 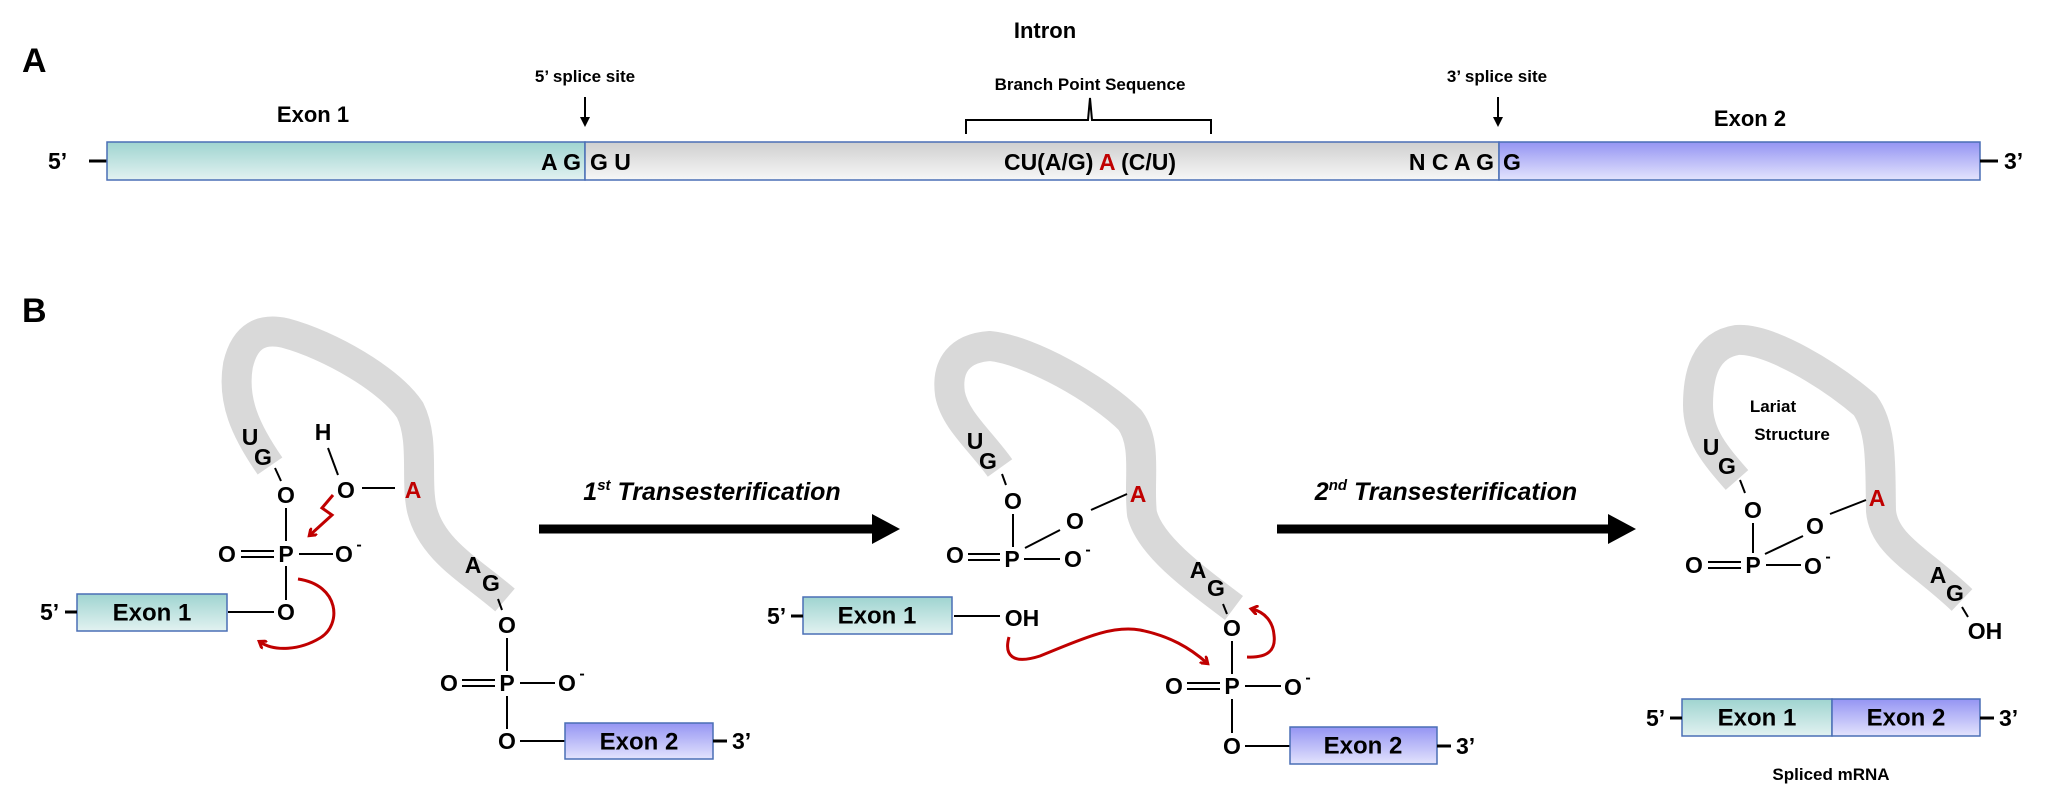 I want to click on panel-b-label: B, so click(x=34, y=311).